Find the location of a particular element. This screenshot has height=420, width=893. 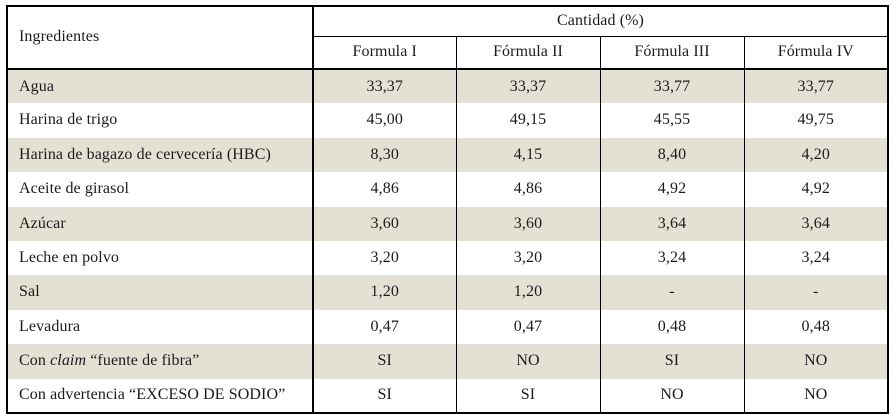

ingredient-cell: Sal is located at coordinates (160, 292).